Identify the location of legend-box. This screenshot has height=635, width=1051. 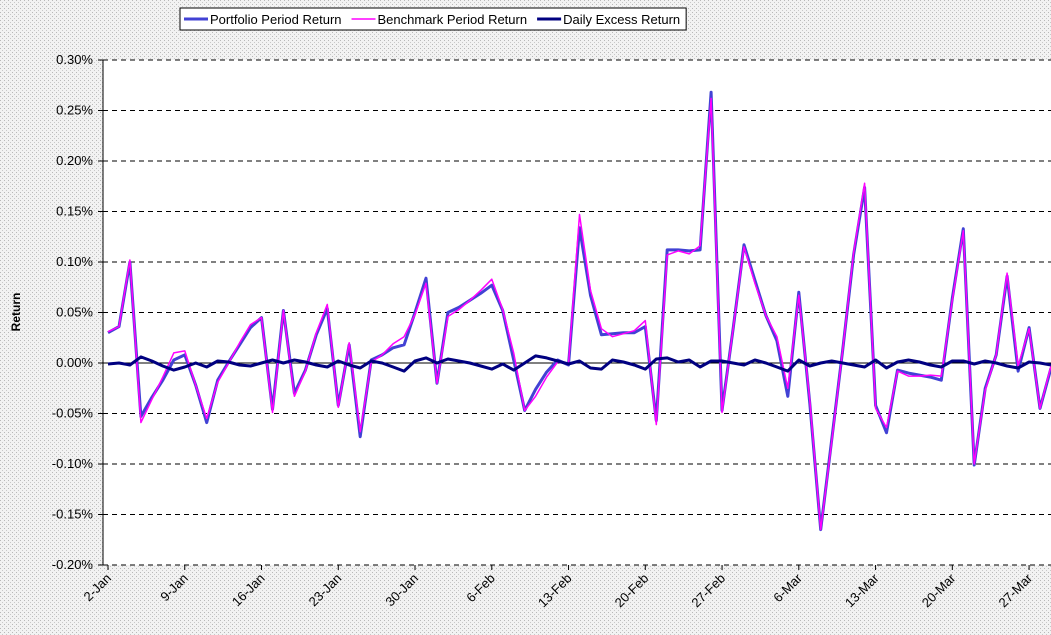
(433, 19).